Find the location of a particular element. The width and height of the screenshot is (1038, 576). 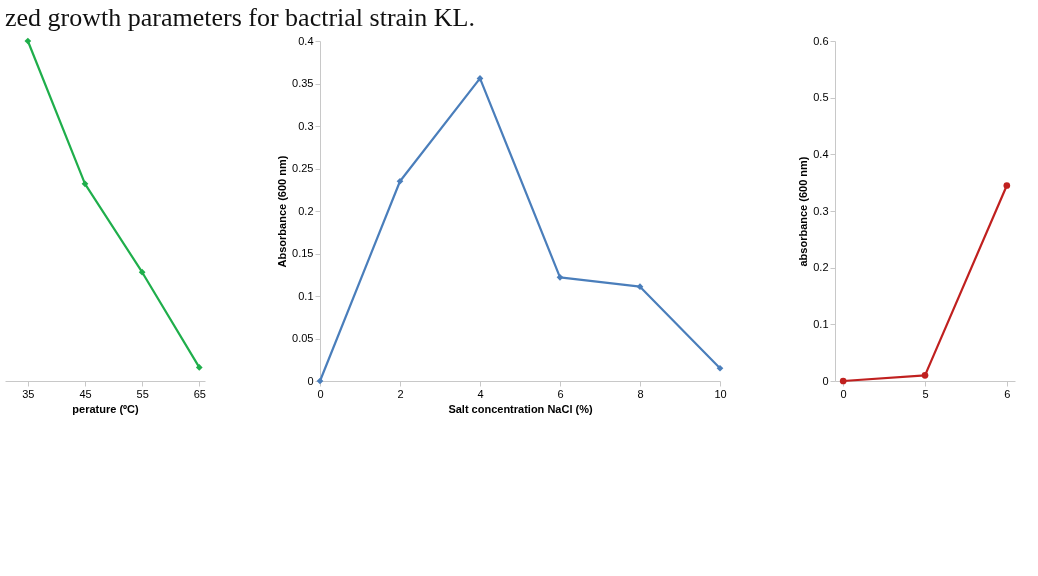

y-tick-label: 0.5 is located at coordinates (821, 97).